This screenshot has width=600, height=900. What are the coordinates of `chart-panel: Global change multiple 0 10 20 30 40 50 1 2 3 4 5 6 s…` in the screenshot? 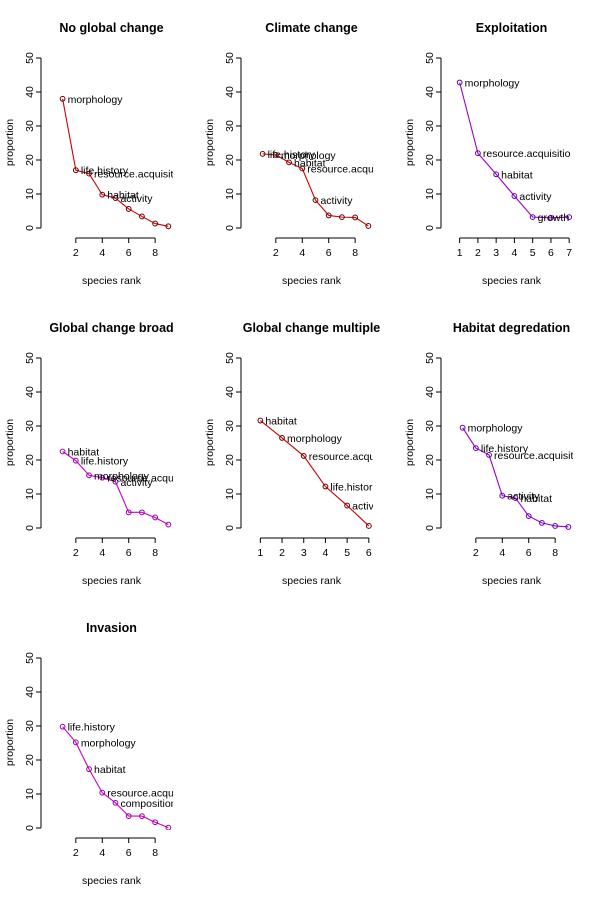 It's located at (292, 454).